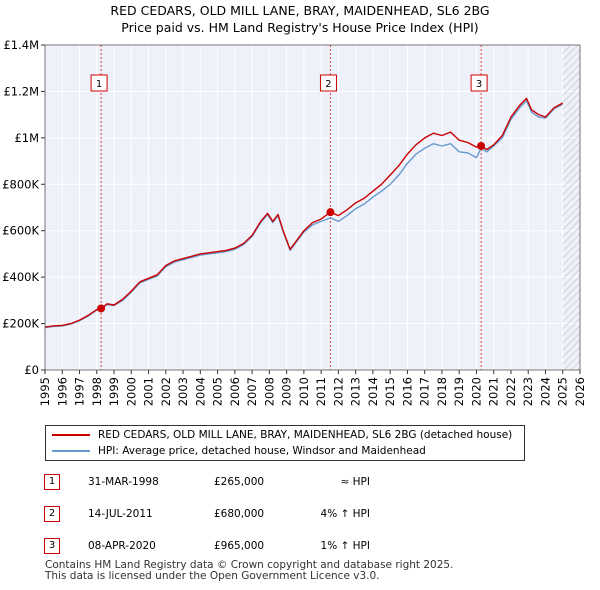 The height and width of the screenshot is (590, 600). I want to click on x-tick-label: 2015, so click(390, 391).